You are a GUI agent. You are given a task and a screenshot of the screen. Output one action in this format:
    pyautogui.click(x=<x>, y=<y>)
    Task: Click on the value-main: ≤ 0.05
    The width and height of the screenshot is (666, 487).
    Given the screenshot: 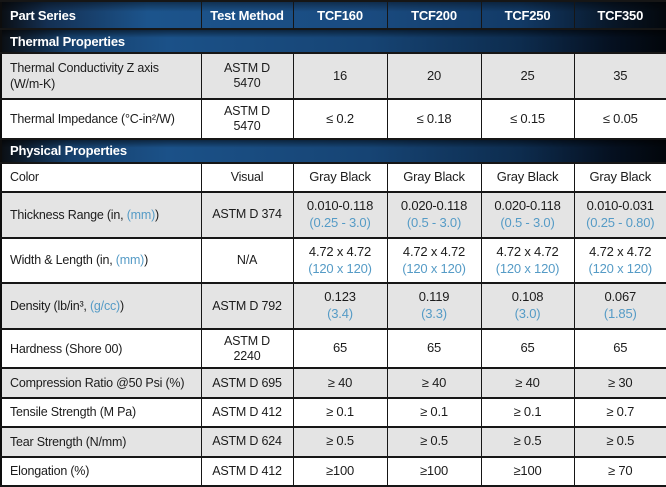 What is the action you would take?
    pyautogui.click(x=620, y=118)
    